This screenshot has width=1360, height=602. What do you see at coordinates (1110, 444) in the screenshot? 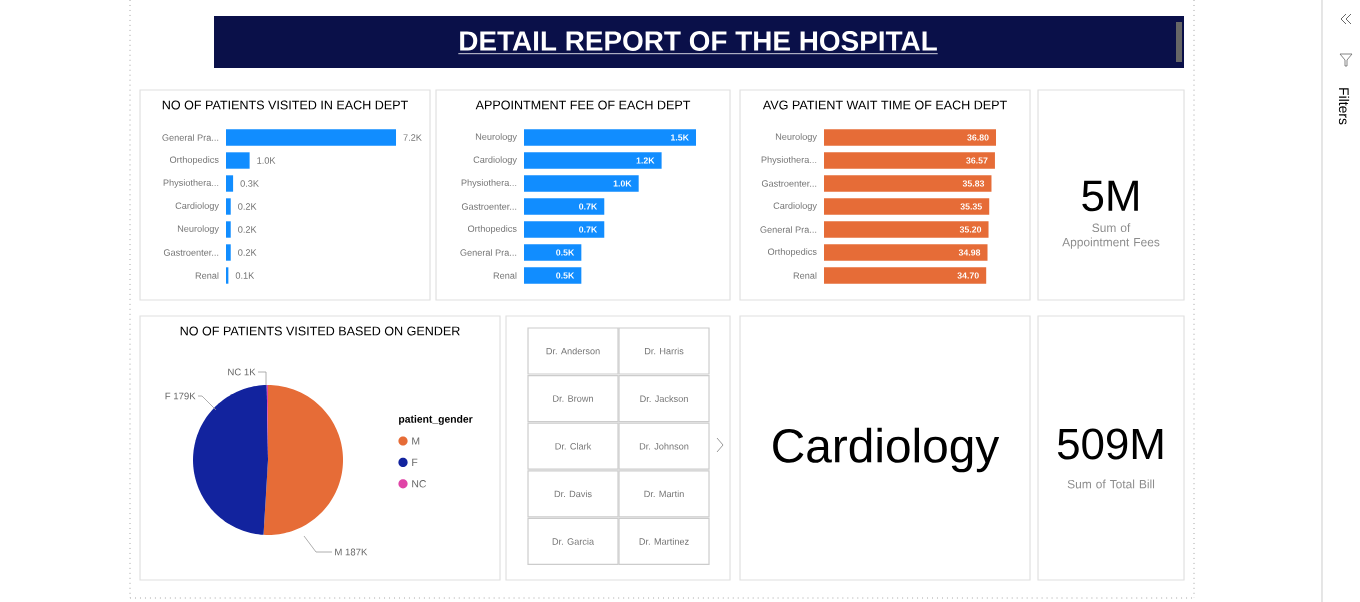
I see `text: 509M` at bounding box center [1110, 444].